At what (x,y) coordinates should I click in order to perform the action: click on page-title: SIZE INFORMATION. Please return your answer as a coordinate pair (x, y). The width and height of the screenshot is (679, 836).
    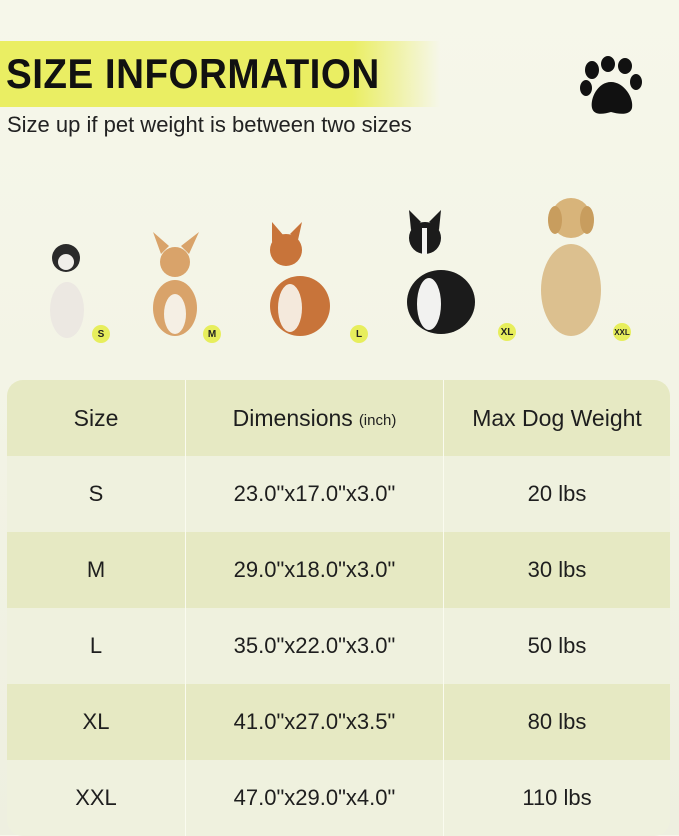
    Looking at the image, I should click on (193, 73).